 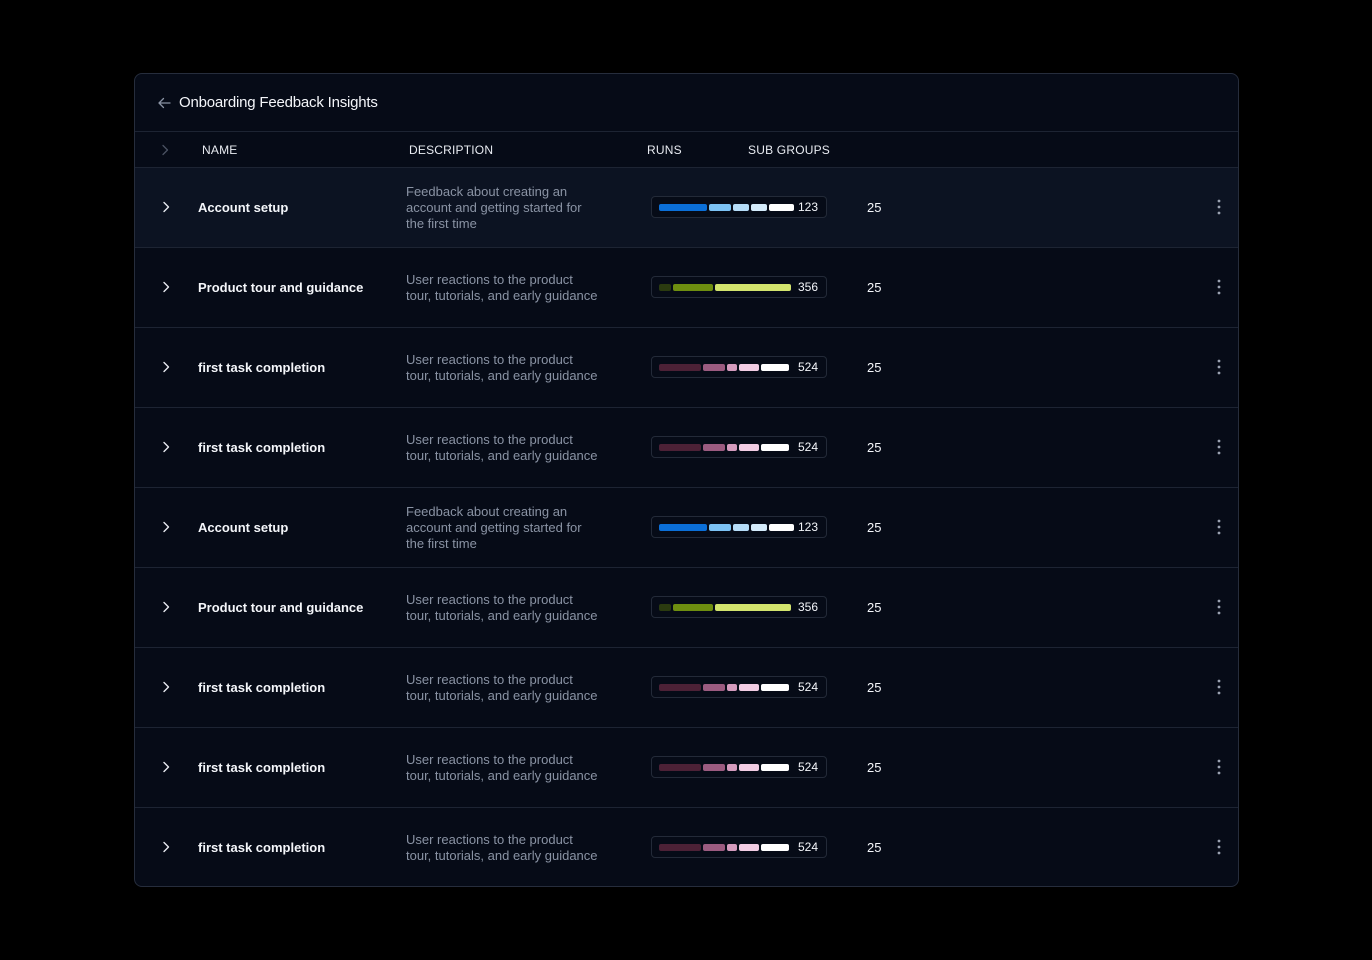 What do you see at coordinates (278, 102) in the screenshot?
I see `page-title: Onboarding Feedback Insights` at bounding box center [278, 102].